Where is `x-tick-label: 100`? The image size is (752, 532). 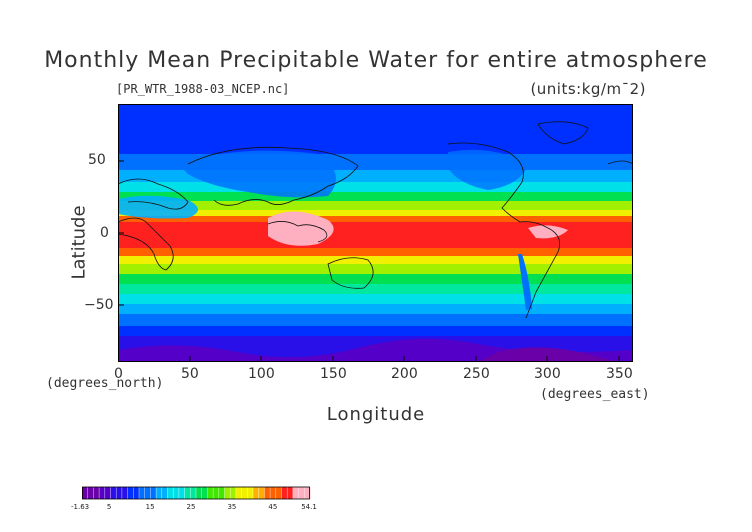 x-tick-label: 100 is located at coordinates (261, 374).